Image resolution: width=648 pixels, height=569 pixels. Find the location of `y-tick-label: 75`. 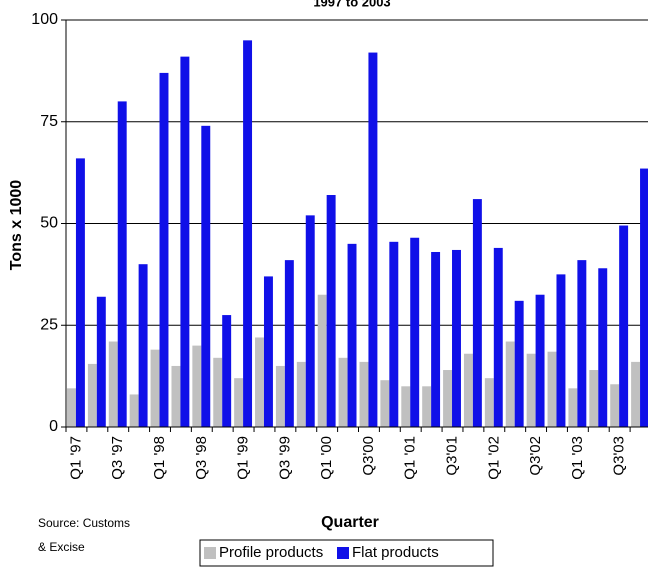

y-tick-label: 75 is located at coordinates (49, 121).